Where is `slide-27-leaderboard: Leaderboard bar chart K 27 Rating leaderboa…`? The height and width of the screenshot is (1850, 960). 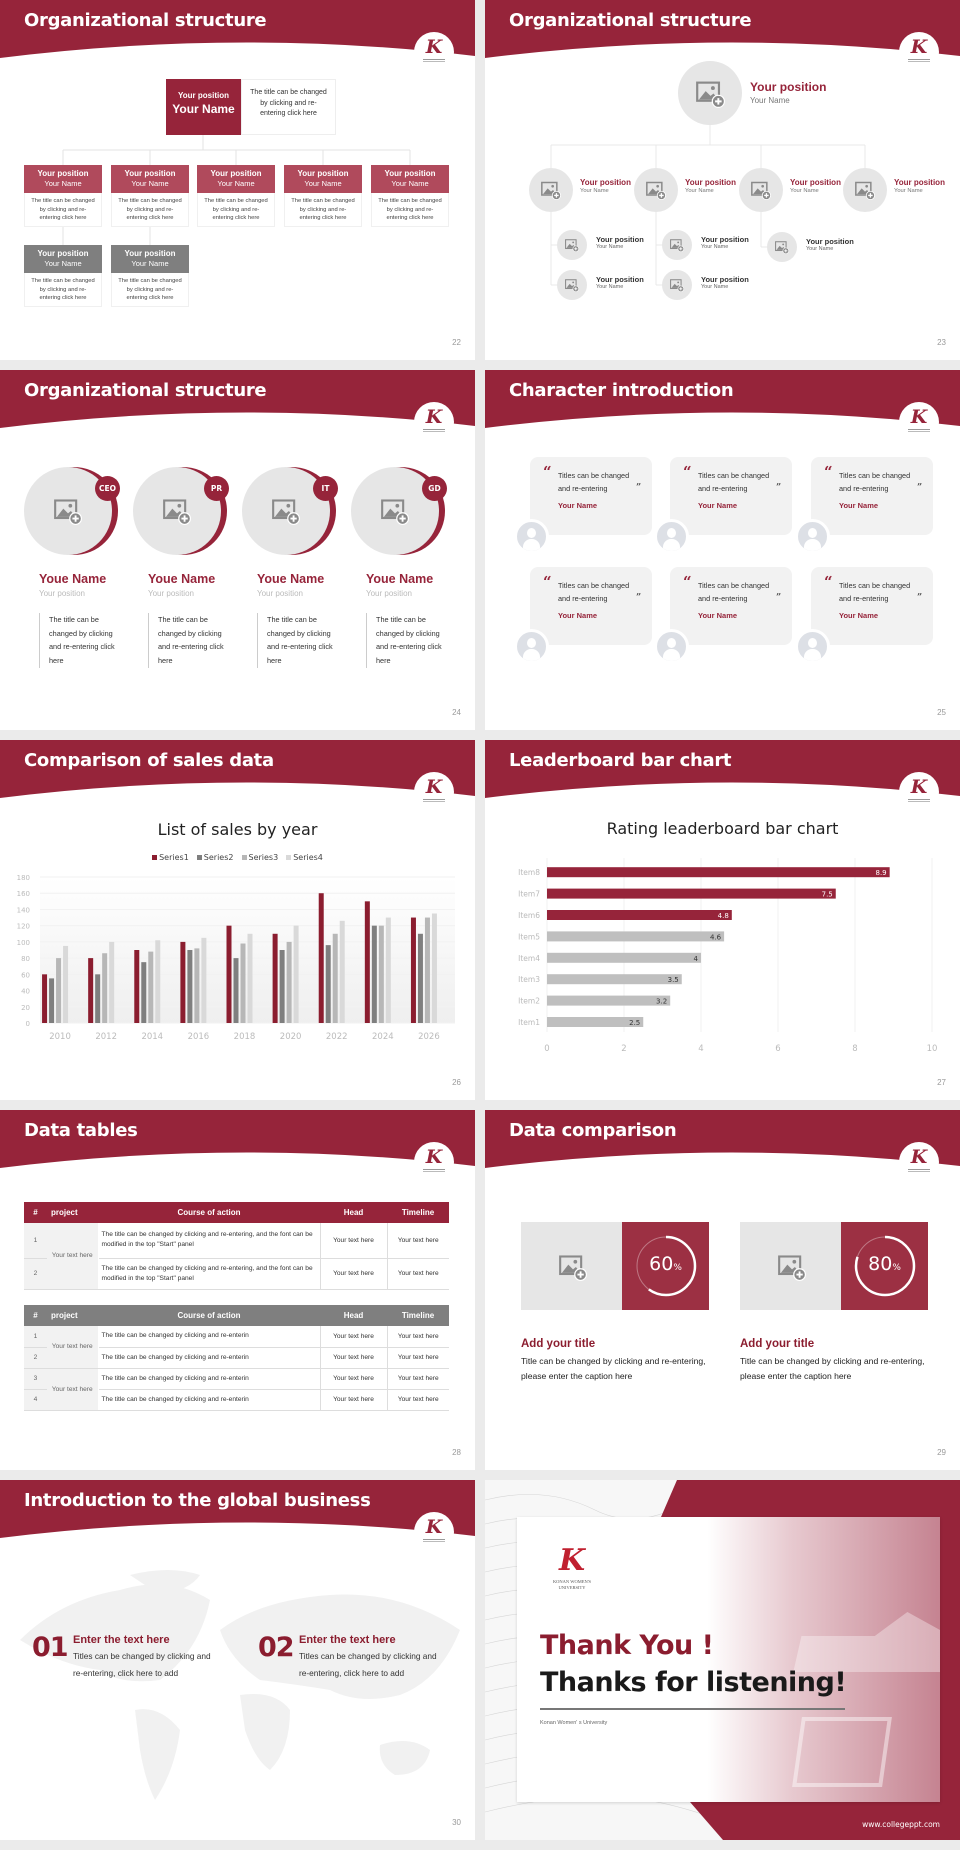
slide-27-leaderboard: Leaderboard bar chart K 27 Rating leaderboa… is located at coordinates (722, 920).